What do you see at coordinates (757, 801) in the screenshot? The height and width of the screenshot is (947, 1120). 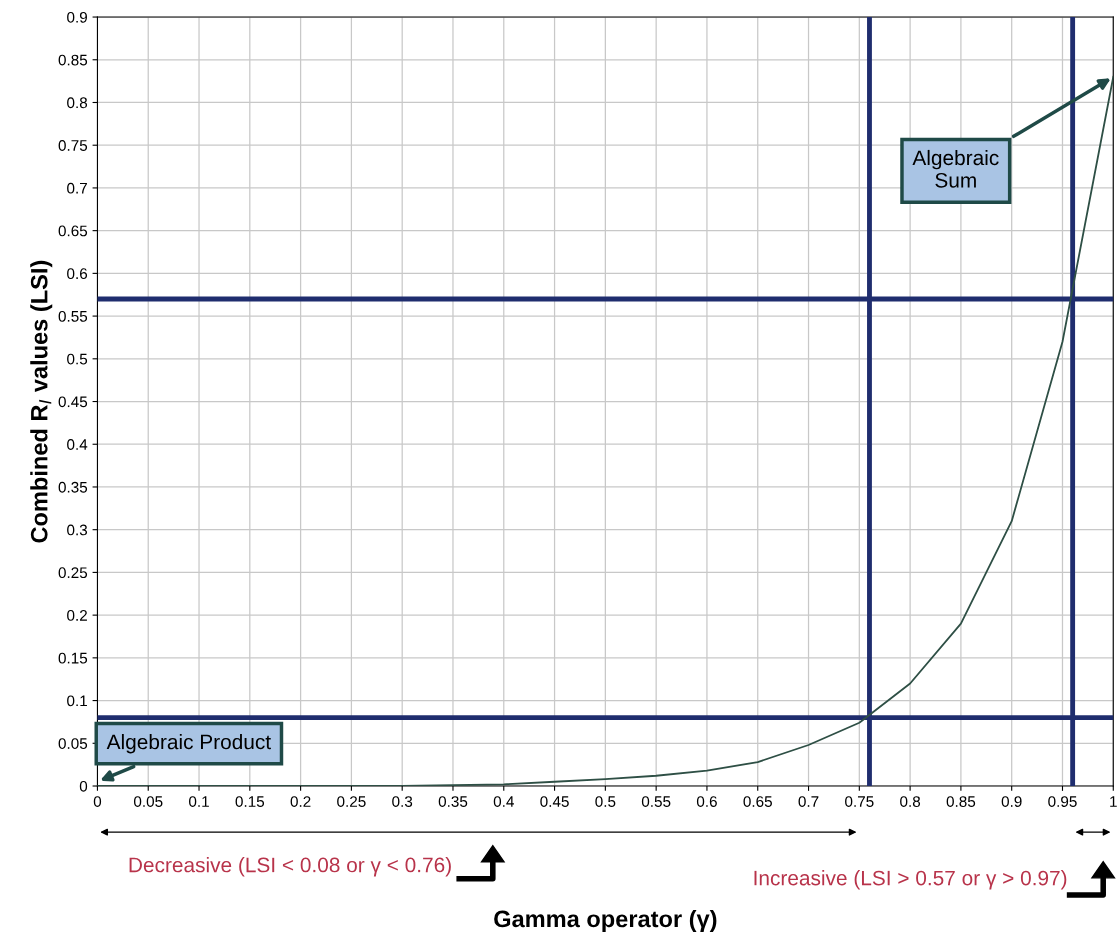 I see `x-tick-label: 0.65` at bounding box center [757, 801].